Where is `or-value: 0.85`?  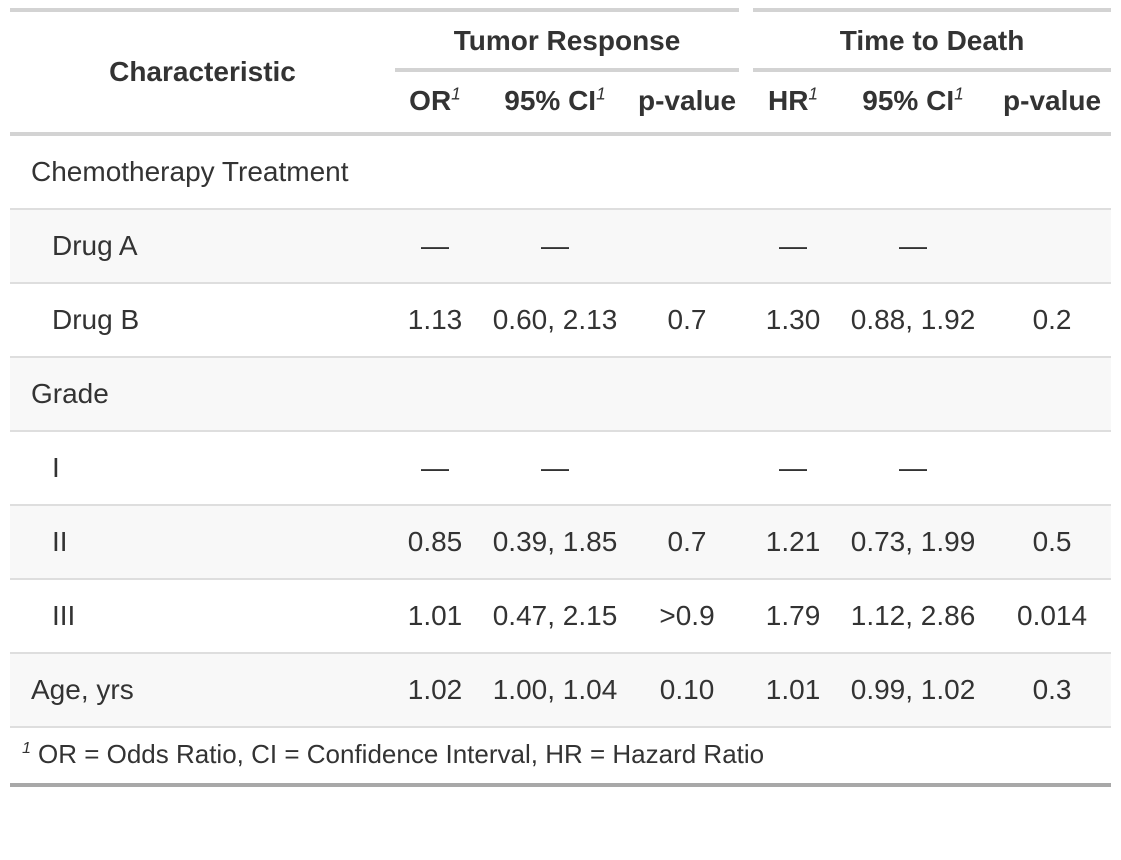 or-value: 0.85 is located at coordinates (435, 541).